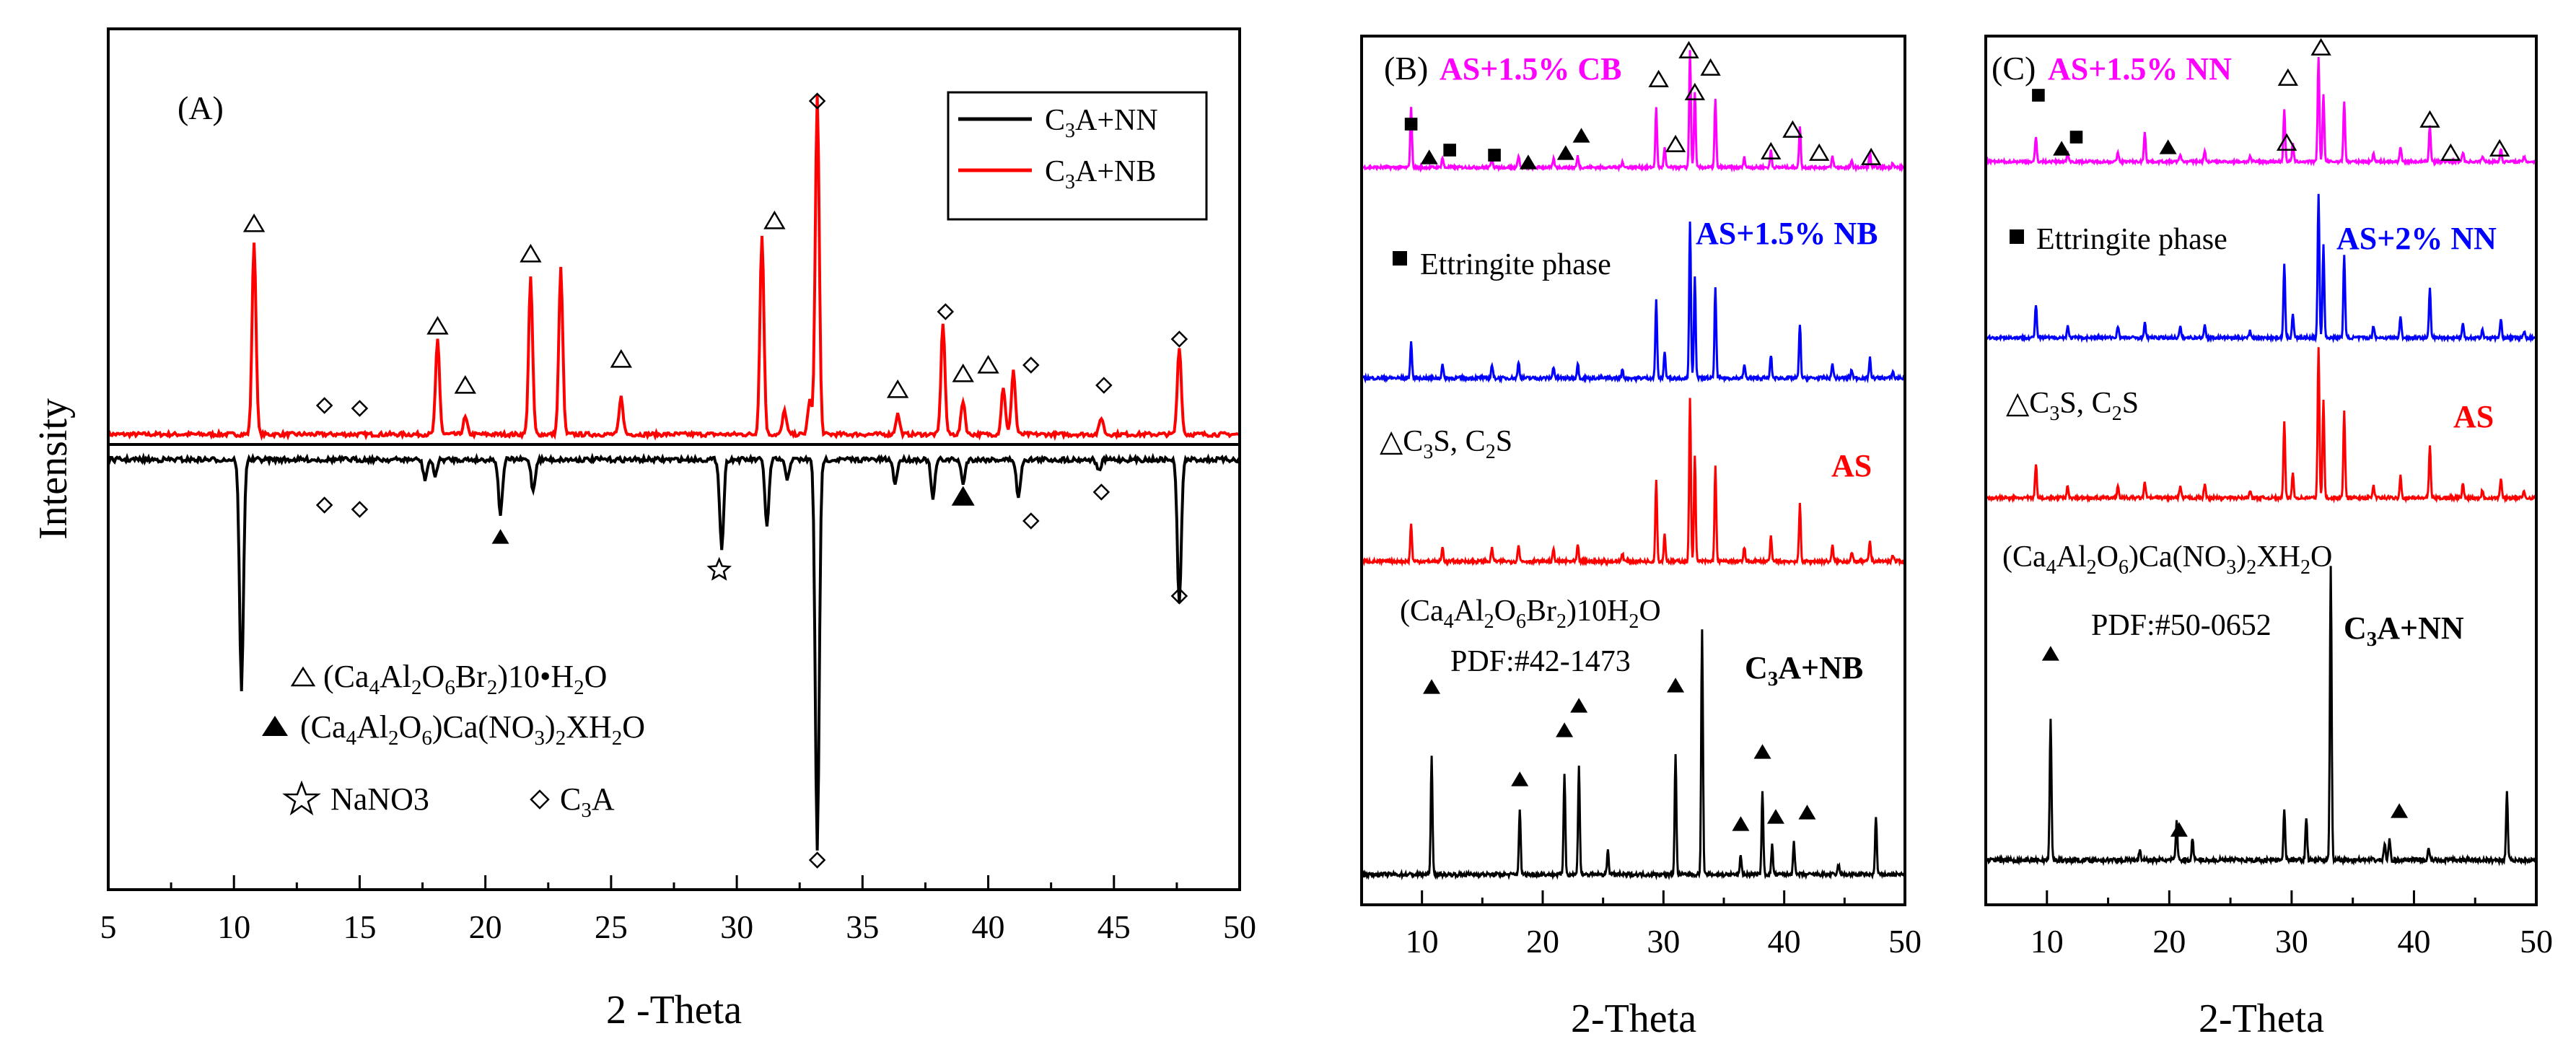  What do you see at coordinates (719, 568) in the screenshot?
I see `star-marker` at bounding box center [719, 568].